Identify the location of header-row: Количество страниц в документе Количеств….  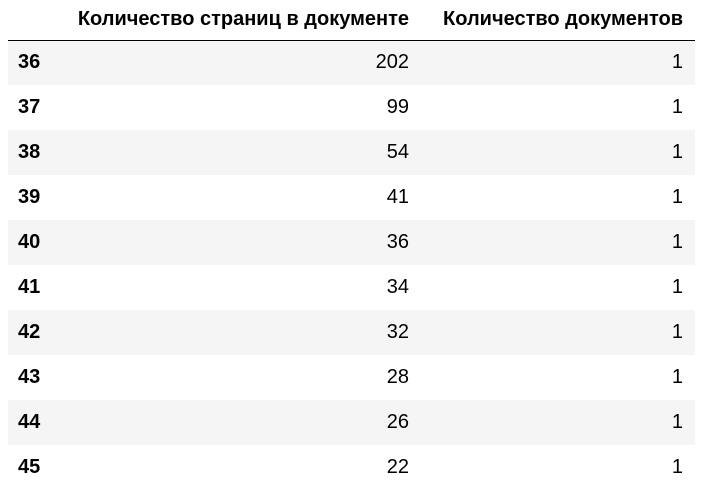
(351, 20).